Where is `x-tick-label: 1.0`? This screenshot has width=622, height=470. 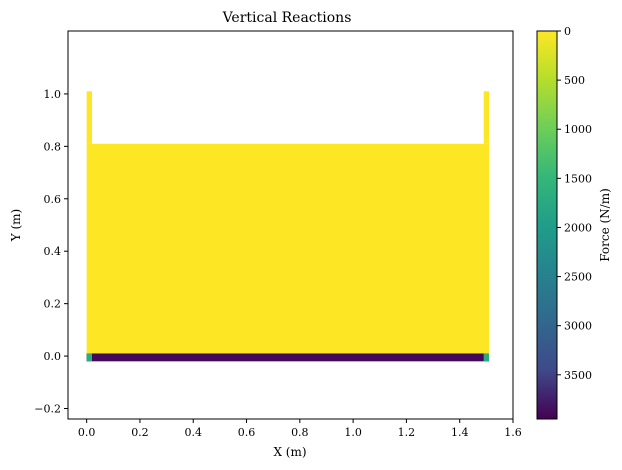 x-tick-label: 1.0 is located at coordinates (353, 432).